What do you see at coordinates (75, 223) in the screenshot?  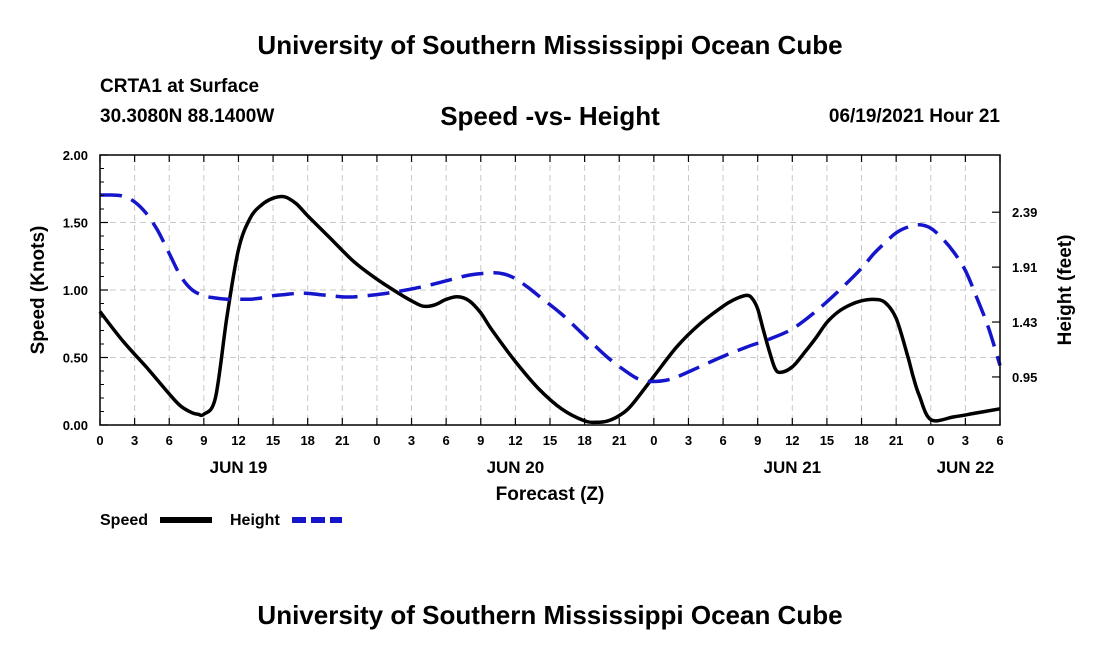 I see `y-tick-label: 1.50` at bounding box center [75, 223].